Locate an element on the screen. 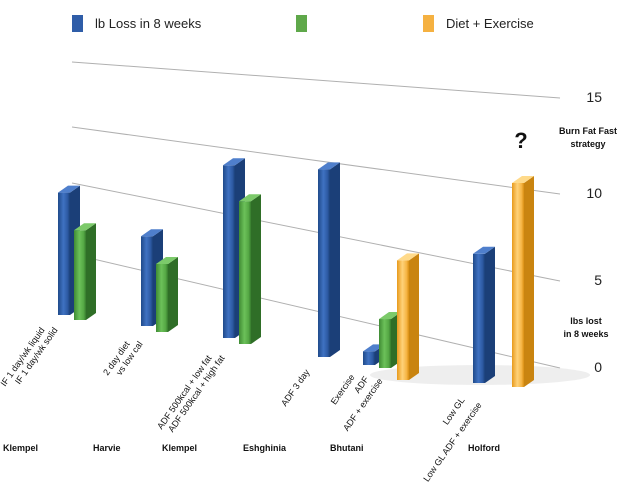 Image resolution: width=620 pixels, height=498 pixels. legend-swatch-orange is located at coordinates (428, 23).